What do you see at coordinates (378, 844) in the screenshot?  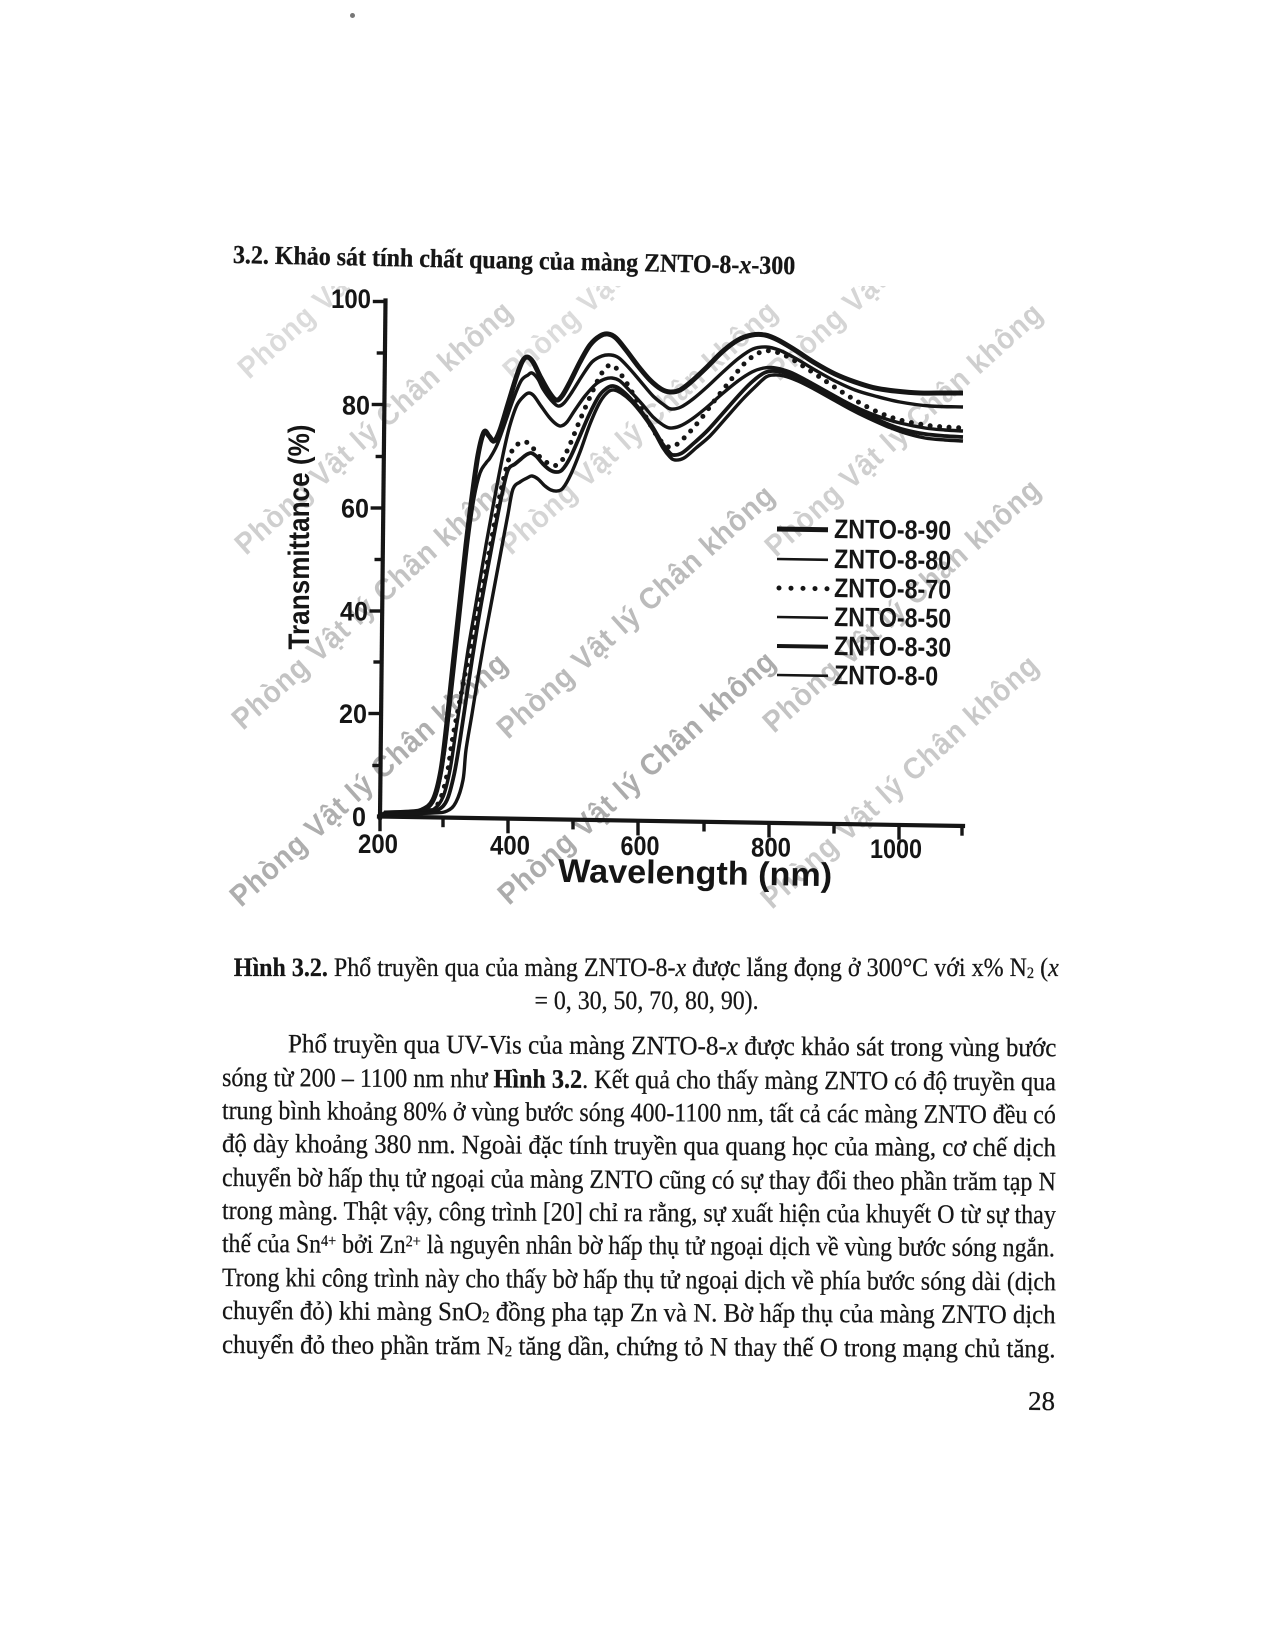 I see `svg-text: 200` at bounding box center [378, 844].